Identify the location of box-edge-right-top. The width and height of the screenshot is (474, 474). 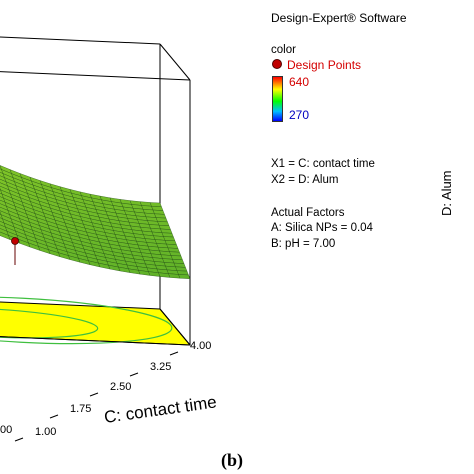
(175, 62).